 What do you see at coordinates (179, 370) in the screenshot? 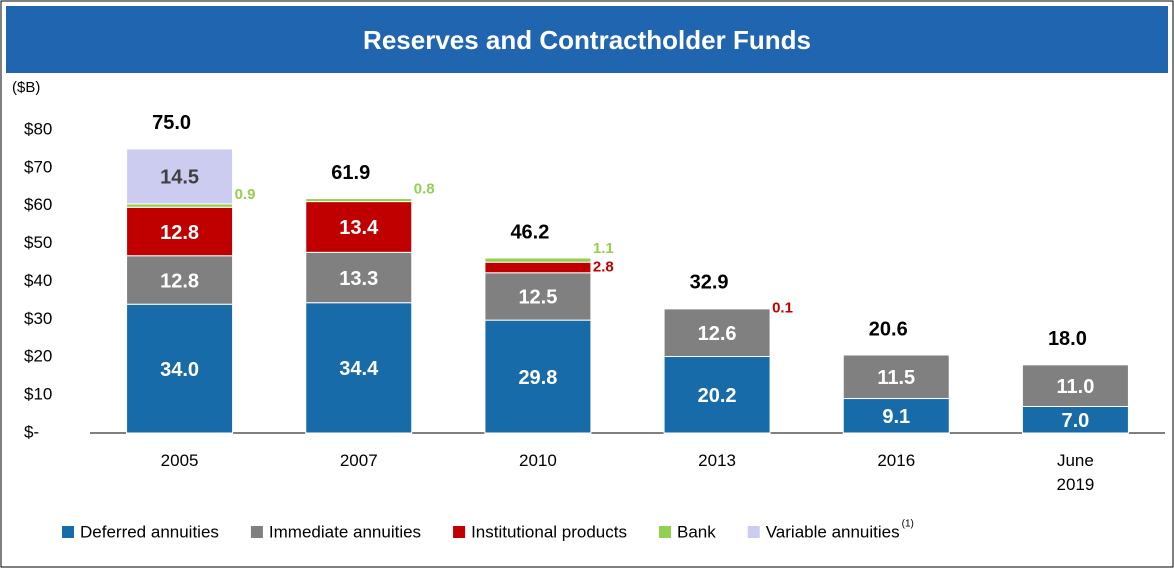
I see `value-label: 34.0` at bounding box center [179, 370].